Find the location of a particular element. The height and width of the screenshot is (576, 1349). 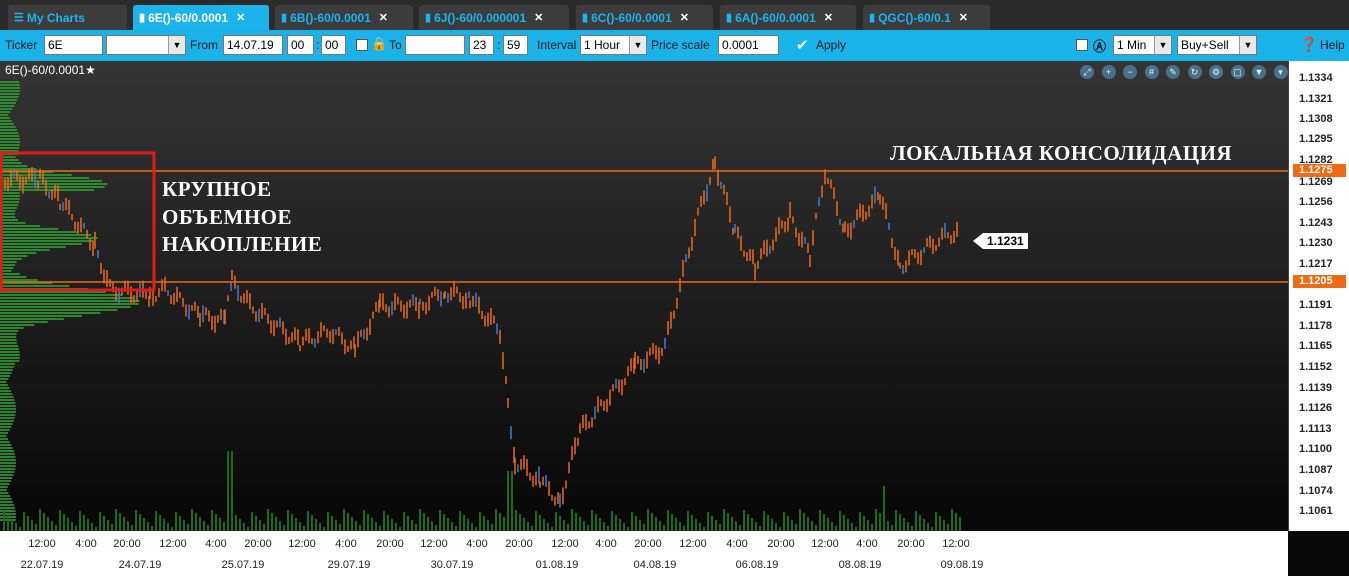

more-icon: ▾ is located at coordinates (1280, 72).